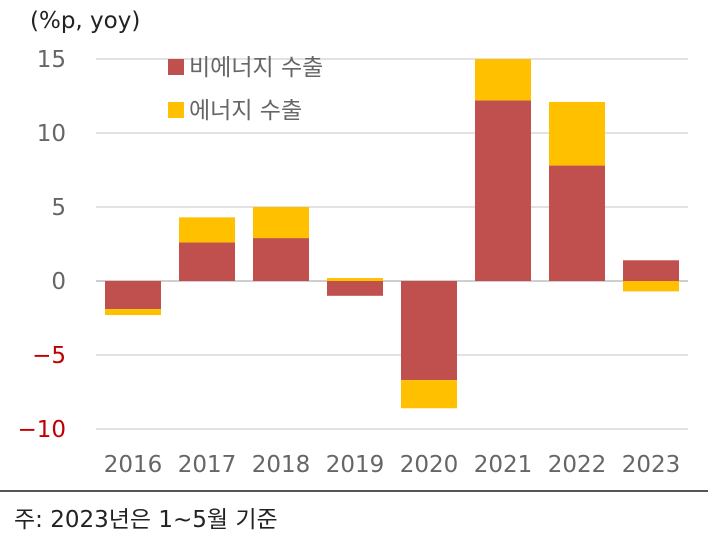  I want to click on x-tick-label: 2023, so click(651, 465).